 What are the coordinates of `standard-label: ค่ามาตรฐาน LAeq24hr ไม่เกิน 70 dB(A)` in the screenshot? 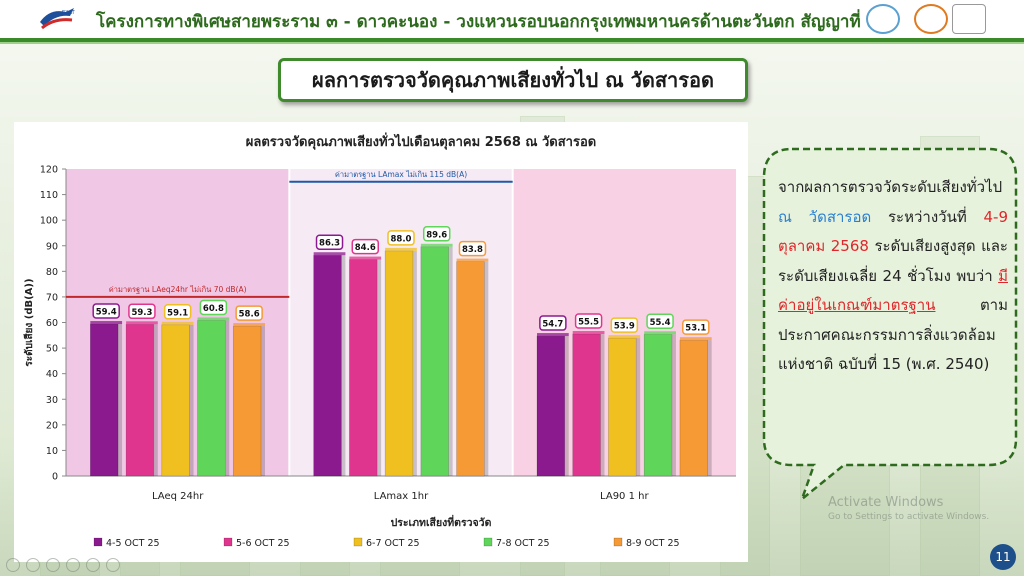 It's located at (178, 289).